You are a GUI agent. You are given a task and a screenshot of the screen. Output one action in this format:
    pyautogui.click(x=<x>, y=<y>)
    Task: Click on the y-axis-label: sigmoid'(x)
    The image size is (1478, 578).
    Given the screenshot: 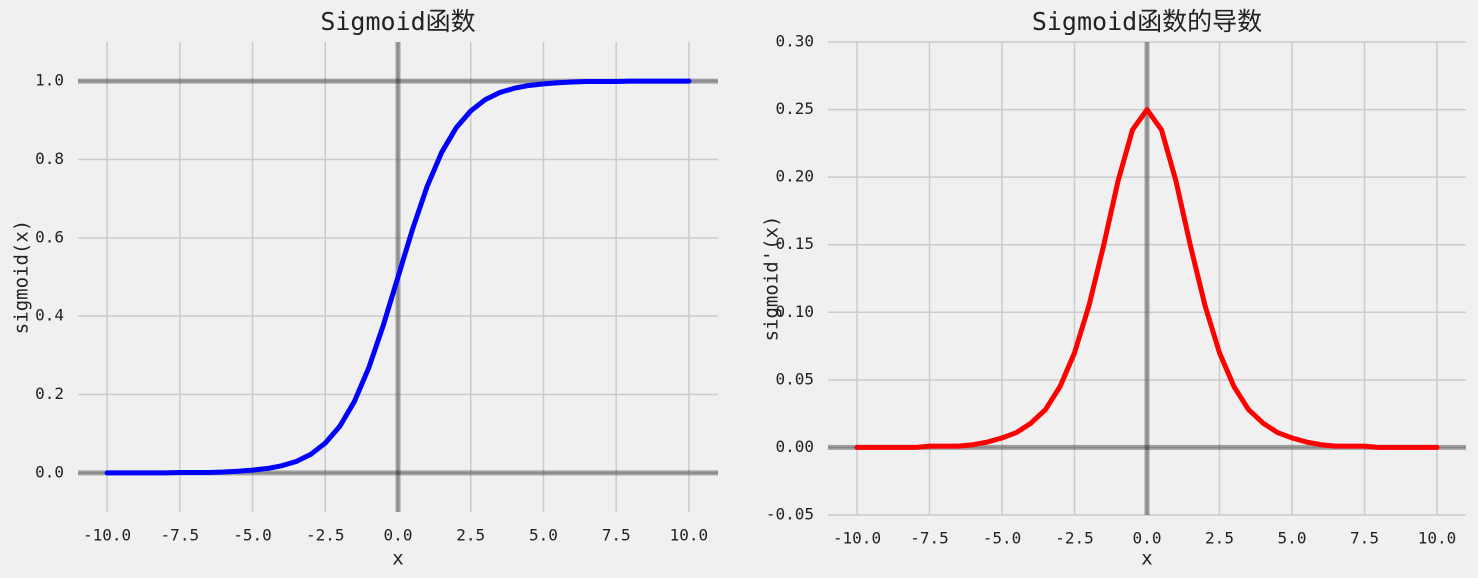 What is the action you would take?
    pyautogui.click(x=772, y=279)
    